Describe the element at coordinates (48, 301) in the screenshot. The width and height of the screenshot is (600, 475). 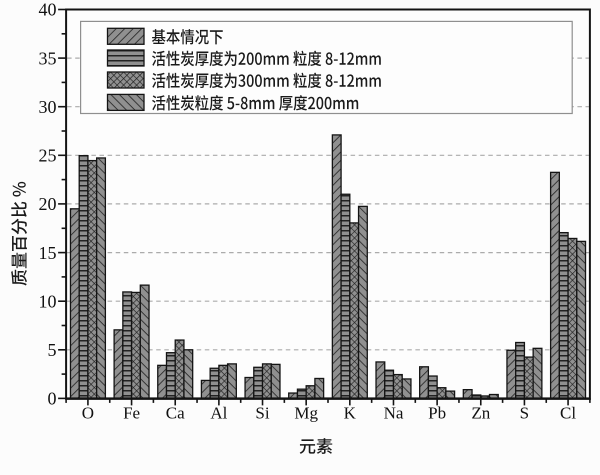
I see `svg-text: 10` at that location.